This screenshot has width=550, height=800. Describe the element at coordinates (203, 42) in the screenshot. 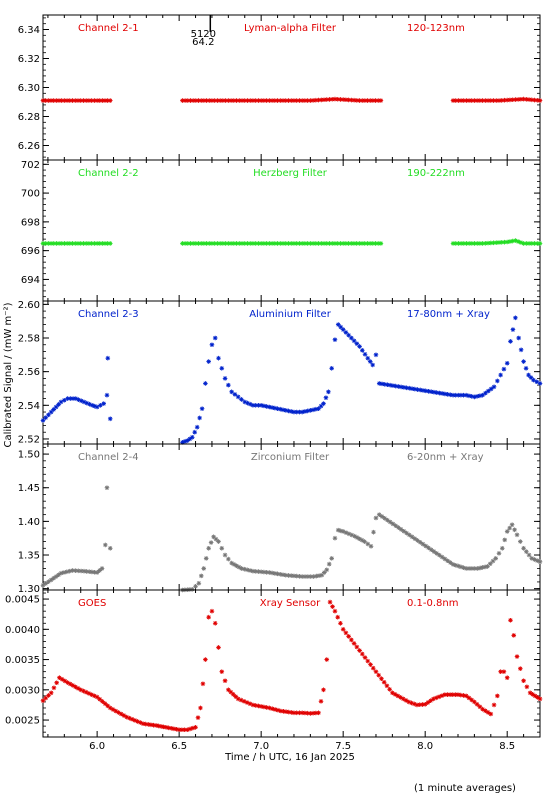

I see `top-marker-label: 64.2` at that location.